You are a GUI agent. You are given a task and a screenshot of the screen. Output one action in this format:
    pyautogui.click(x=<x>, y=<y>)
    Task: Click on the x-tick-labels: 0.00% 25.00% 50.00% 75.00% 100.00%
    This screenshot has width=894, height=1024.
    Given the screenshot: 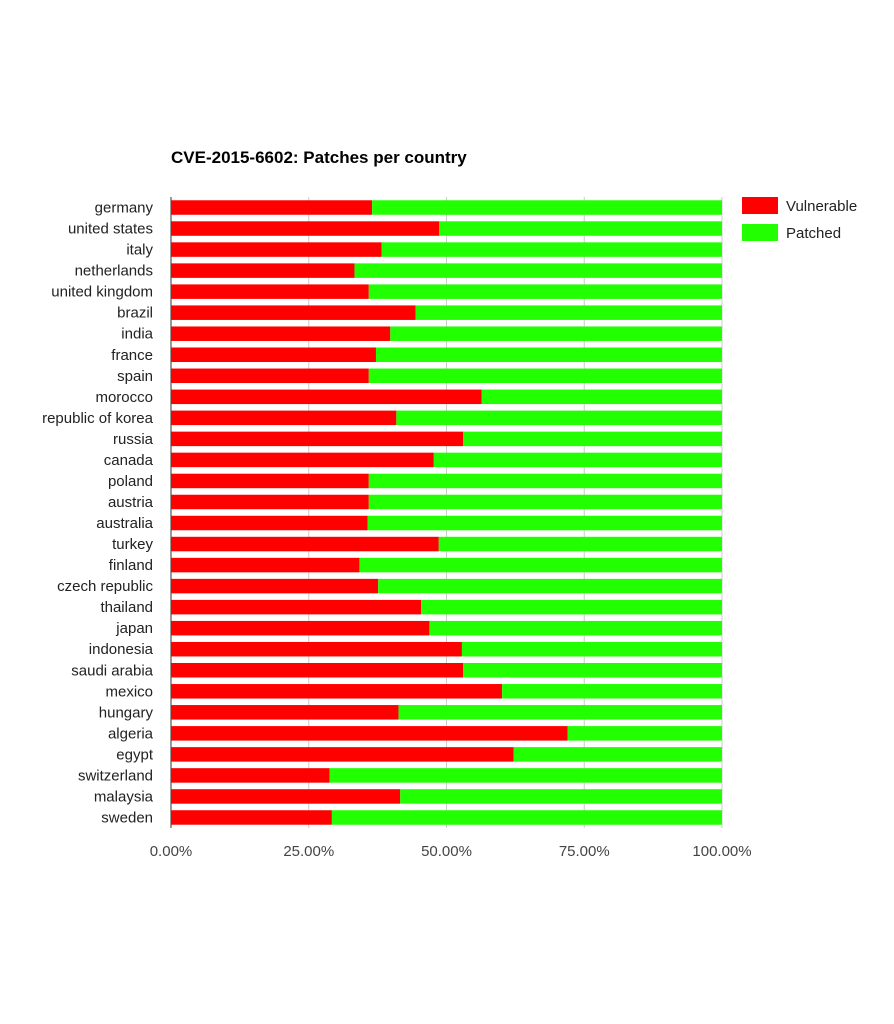 What is the action you would take?
    pyautogui.click(x=451, y=851)
    